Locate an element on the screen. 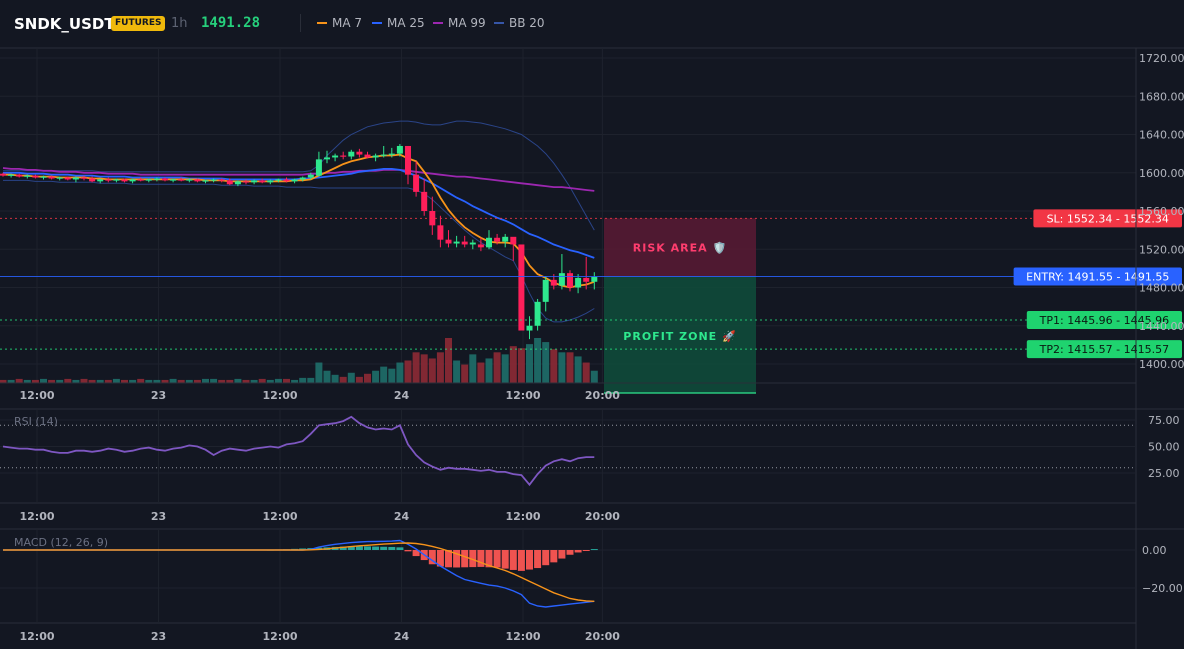 The height and width of the screenshot is (649, 1184). legend-ma99: MA 99 is located at coordinates (459, 23).